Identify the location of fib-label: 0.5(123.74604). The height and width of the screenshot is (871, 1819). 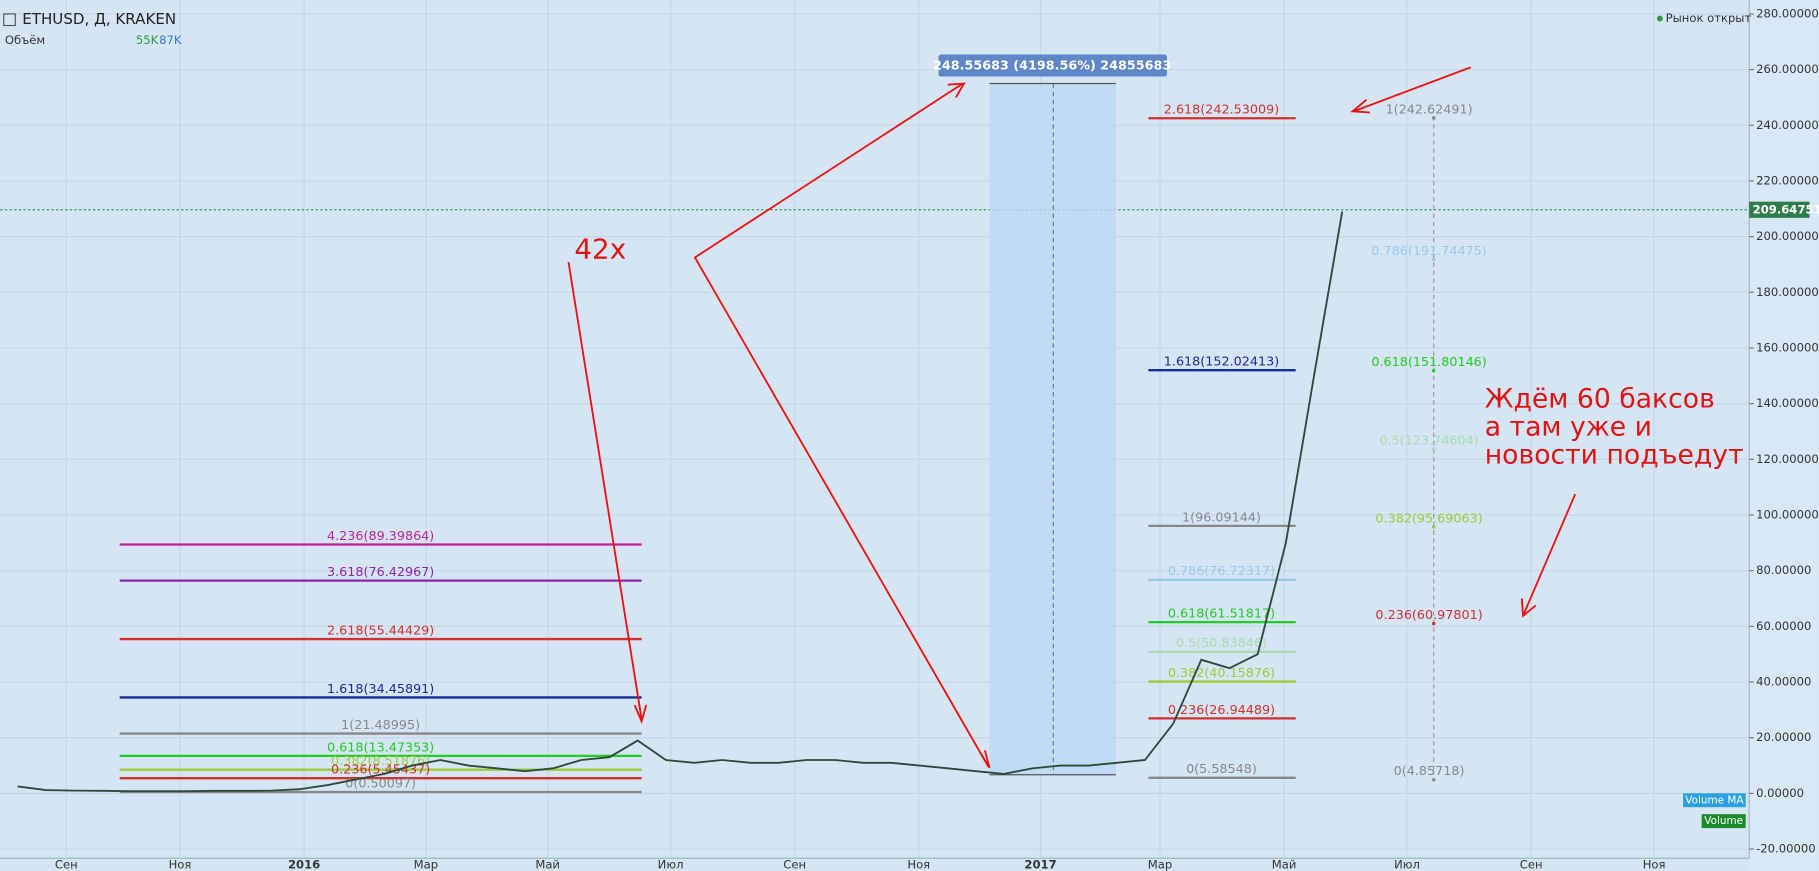
(1428, 440).